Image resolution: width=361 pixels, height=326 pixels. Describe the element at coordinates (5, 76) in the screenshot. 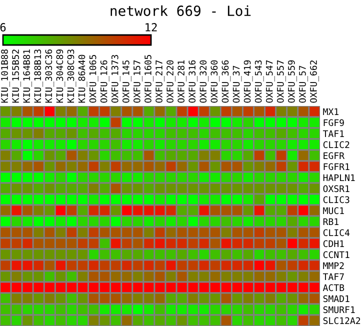

I see `x-tick-label: KIU_101B88` at that location.